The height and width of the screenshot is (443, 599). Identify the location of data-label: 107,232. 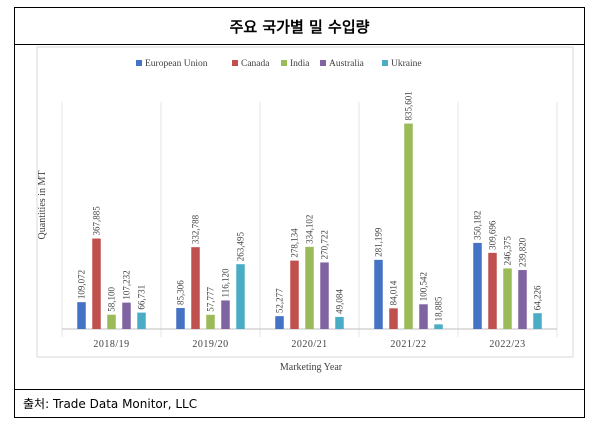
(127, 284).